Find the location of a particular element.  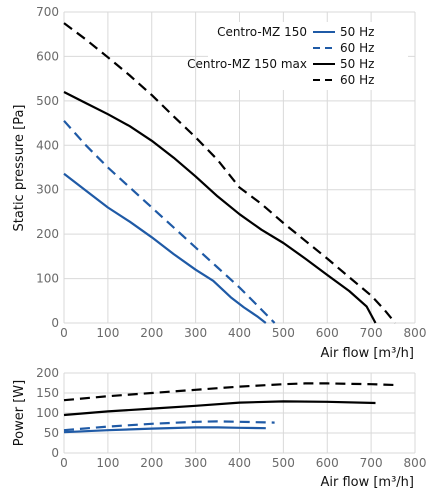

pressure-x-tick-0: 0 is located at coordinates (64, 333).